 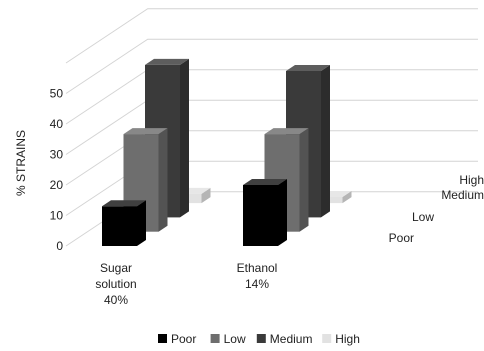 What do you see at coordinates (57, 170) in the screenshot?
I see `y-tick-labels: 0 10 20 30 40 50` at bounding box center [57, 170].